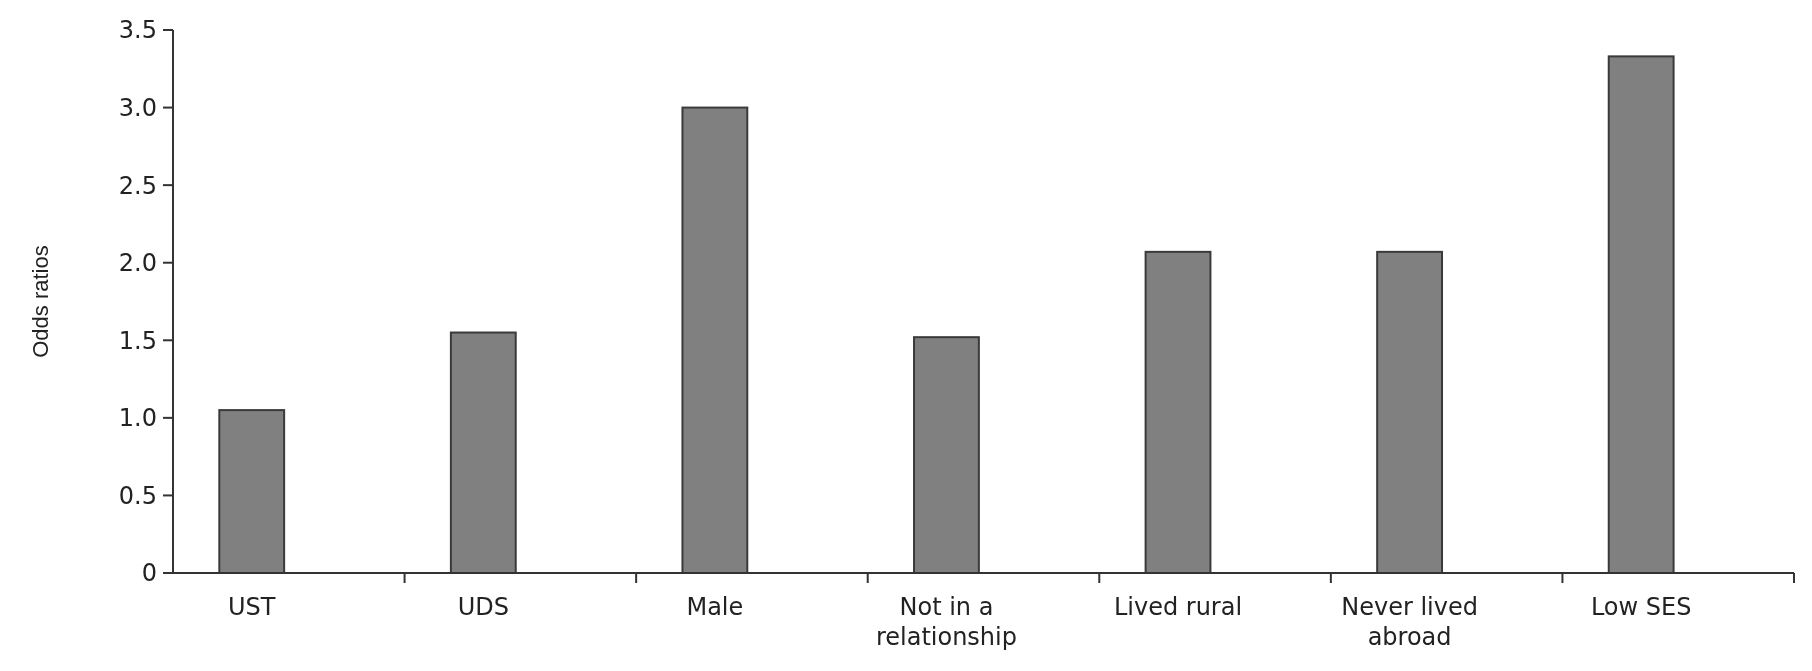  I want to click on y-tick-label: 1.0, so click(137, 418).